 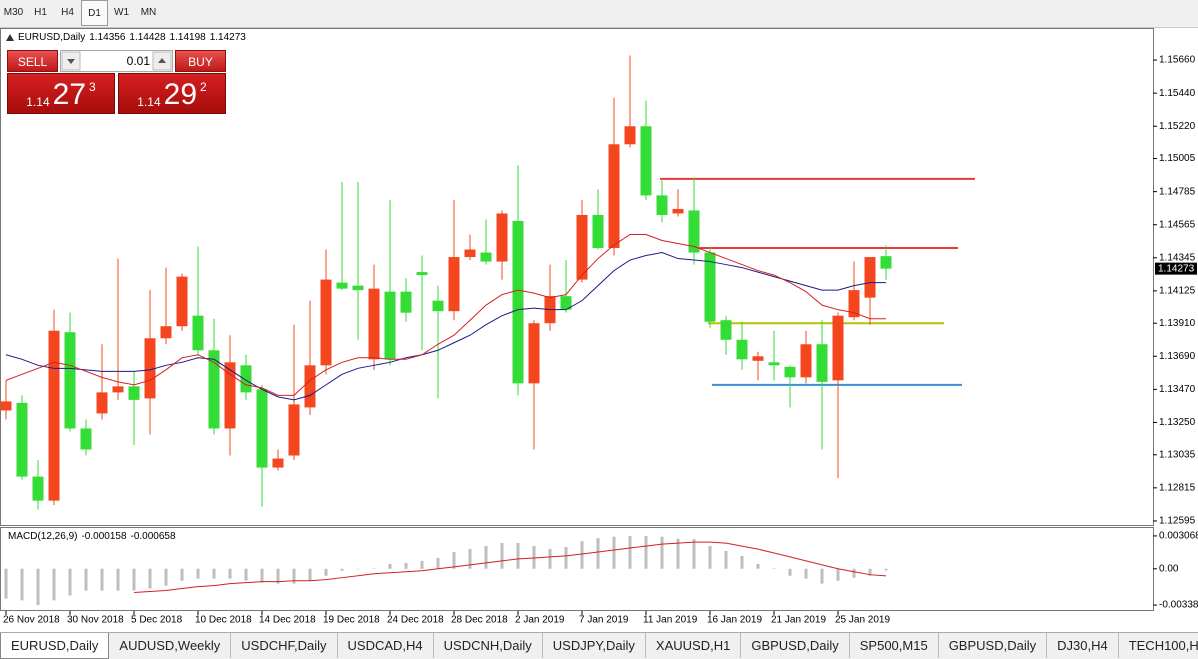 What do you see at coordinates (138, 61) in the screenshot?
I see `lot-value: 0.01` at bounding box center [138, 61].